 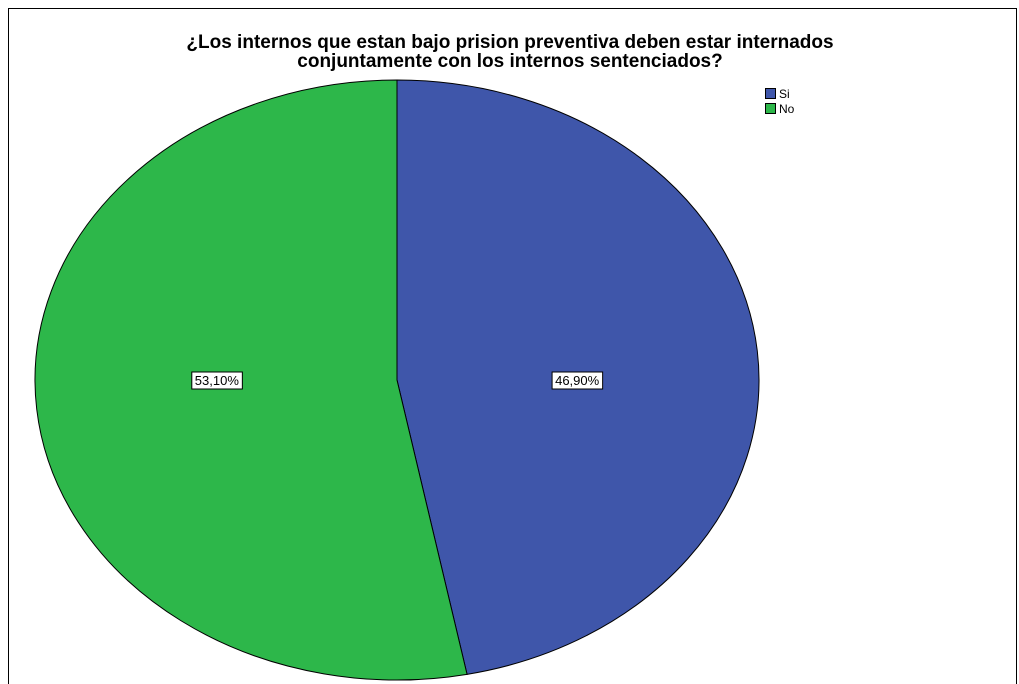 I want to click on legend-swatch-no, so click(x=770, y=108).